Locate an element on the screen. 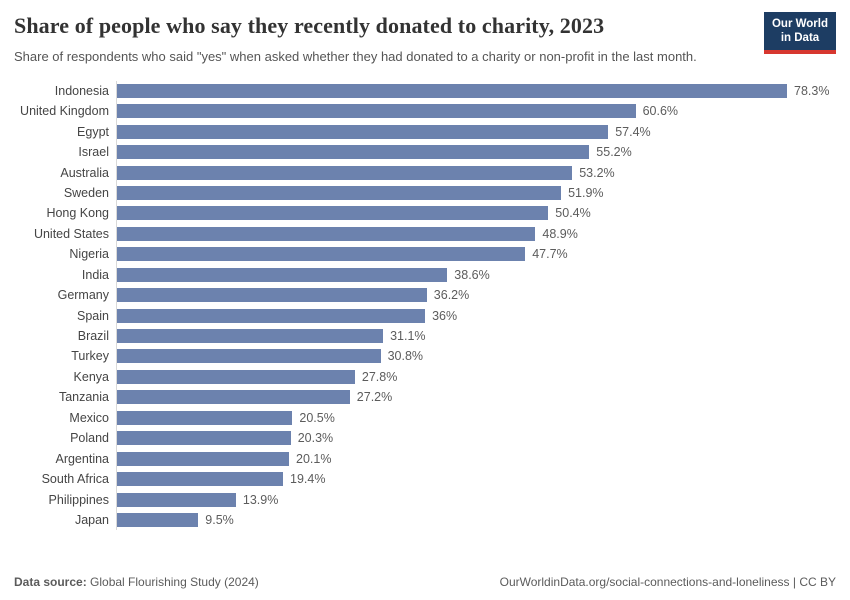 The image size is (850, 600). value-label: 60.6% is located at coordinates (660, 111).